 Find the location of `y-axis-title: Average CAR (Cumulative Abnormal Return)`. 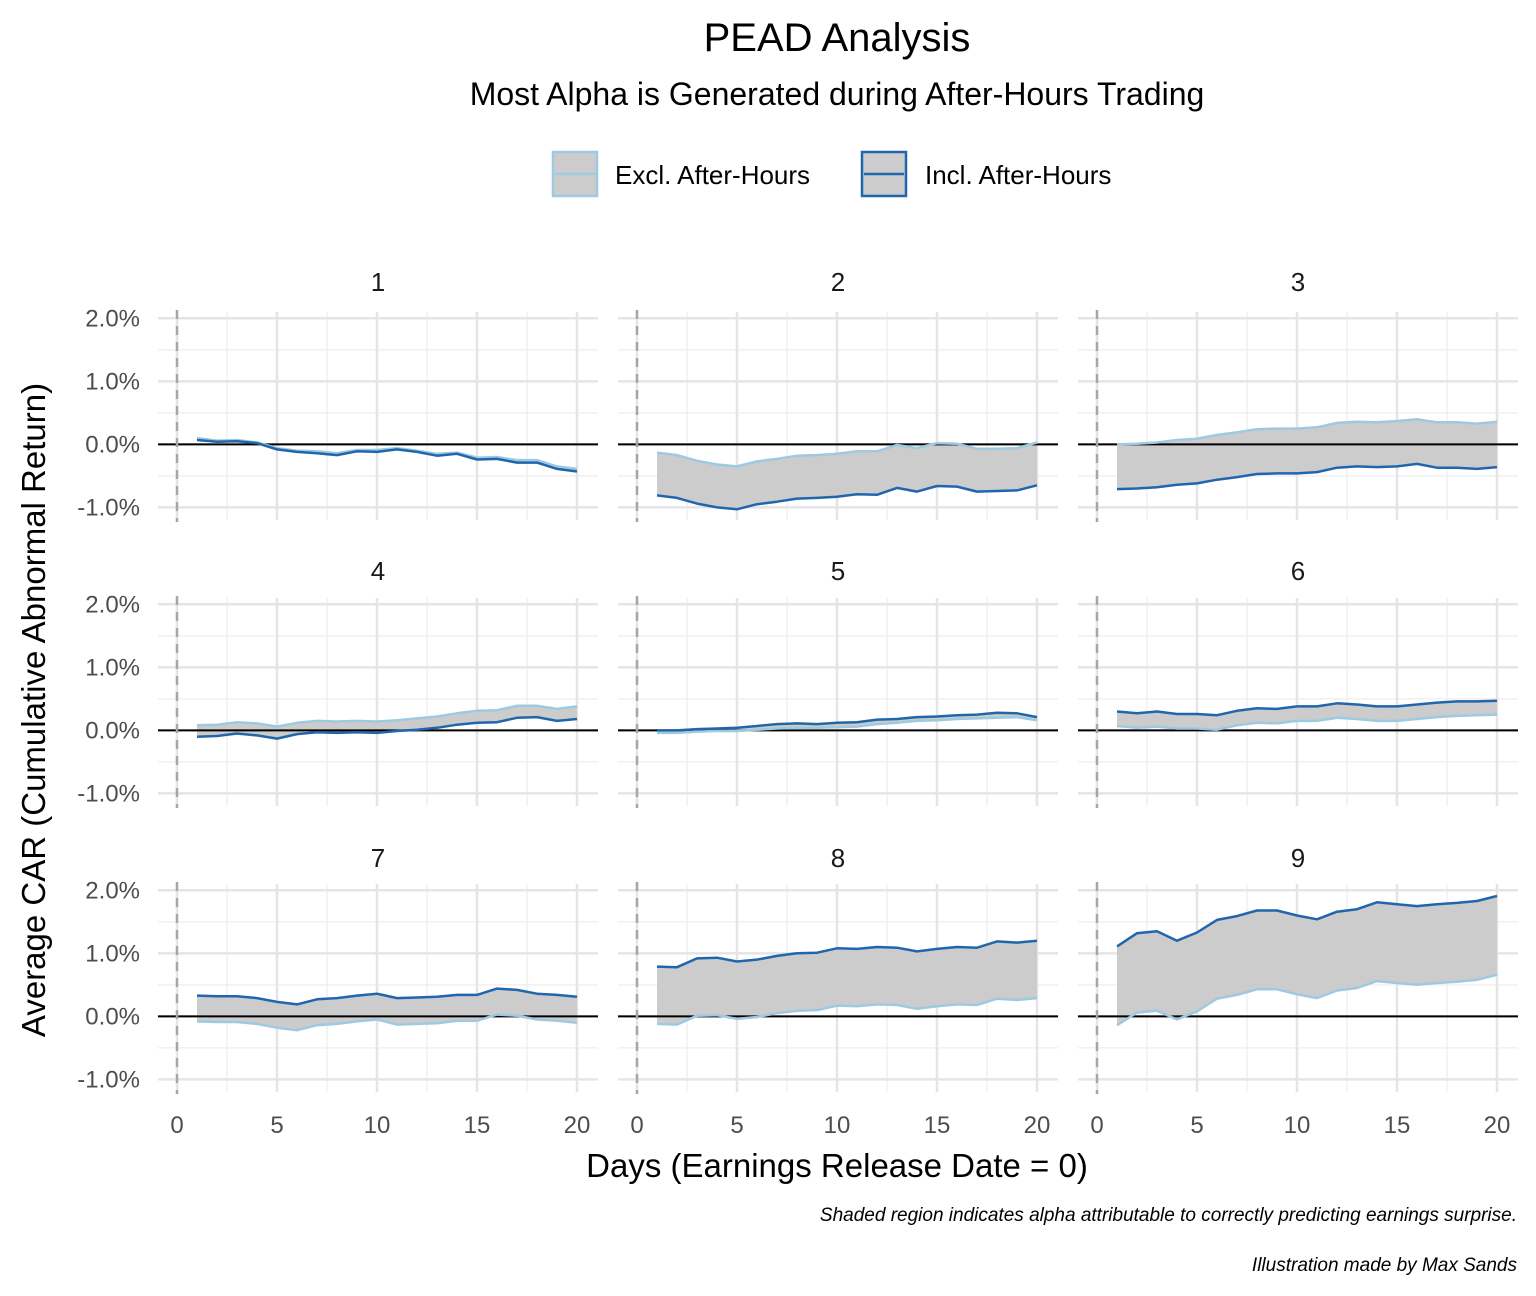

y-axis-title: Average CAR (Cumulative Abnormal Return) is located at coordinates (33, 710).